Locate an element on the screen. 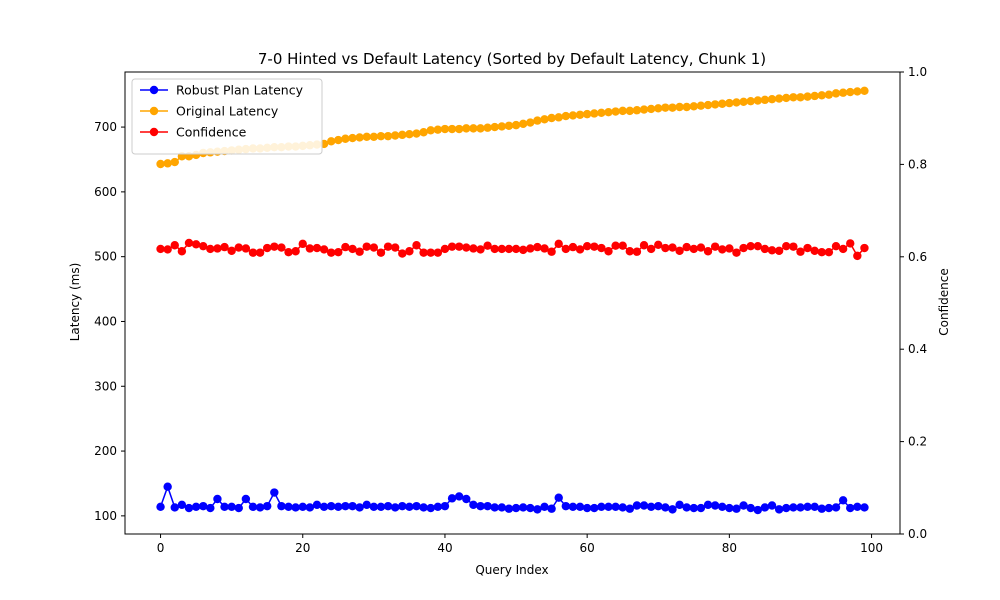  y-axis-title: Latency (ms) is located at coordinates (75, 302).